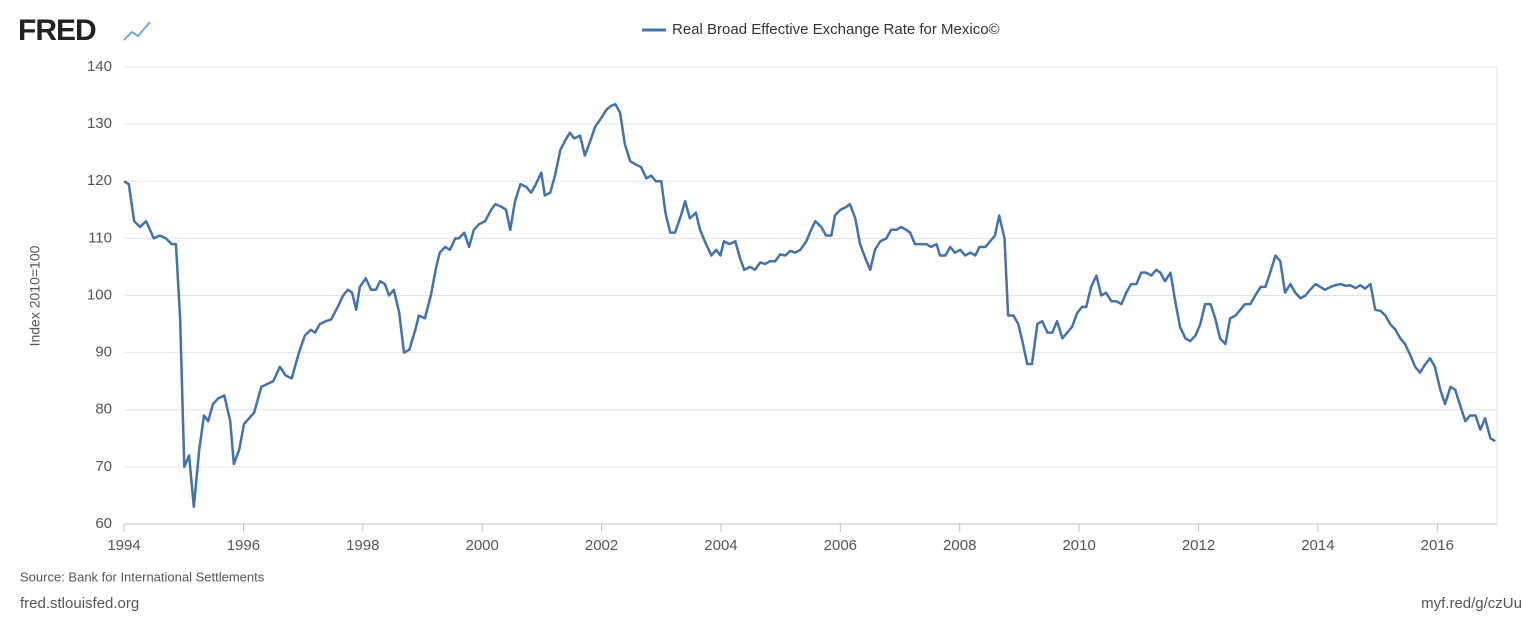  I want to click on y-tick-label: 140, so click(99, 66).